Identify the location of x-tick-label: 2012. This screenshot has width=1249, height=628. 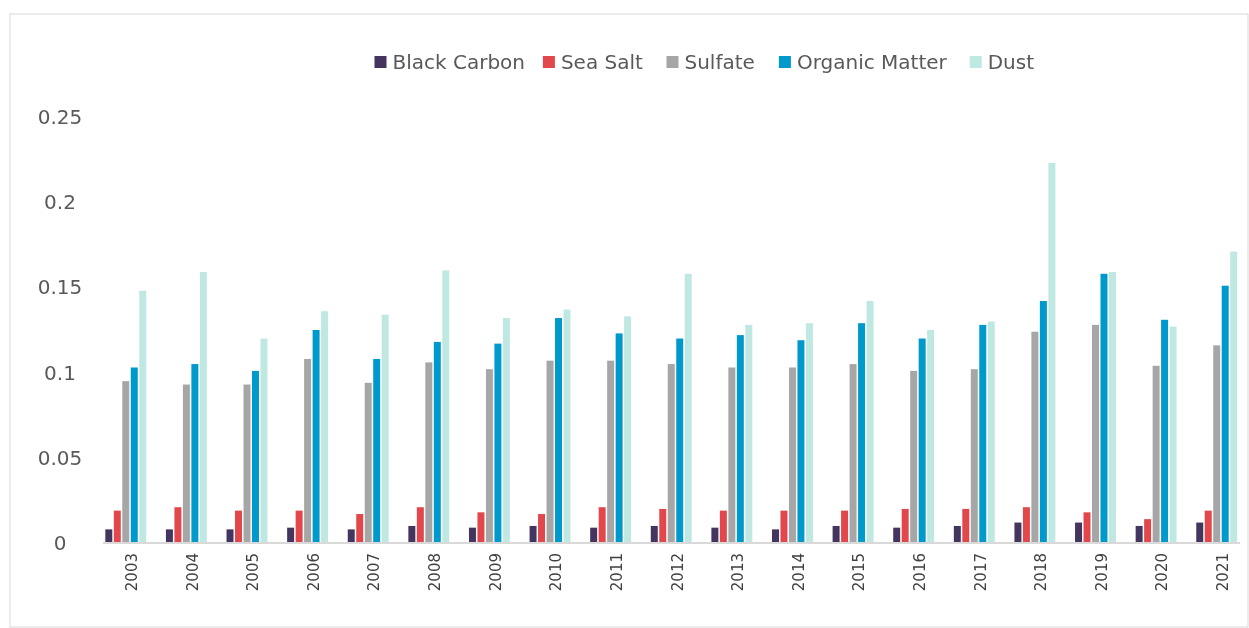
(677, 572).